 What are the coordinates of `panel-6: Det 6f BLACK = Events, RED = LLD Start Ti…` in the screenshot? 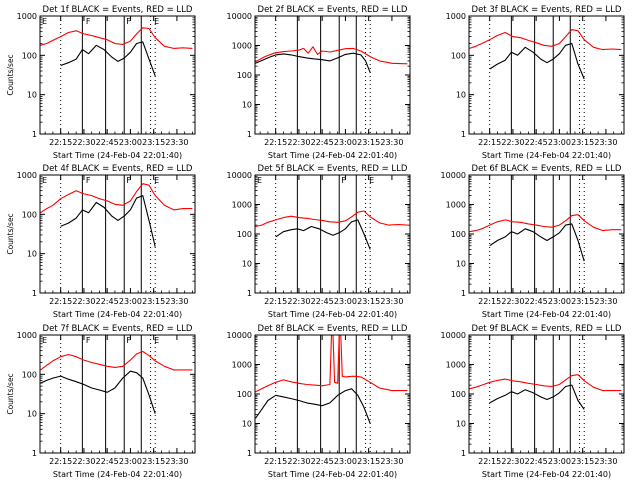 It's located at (533, 241).